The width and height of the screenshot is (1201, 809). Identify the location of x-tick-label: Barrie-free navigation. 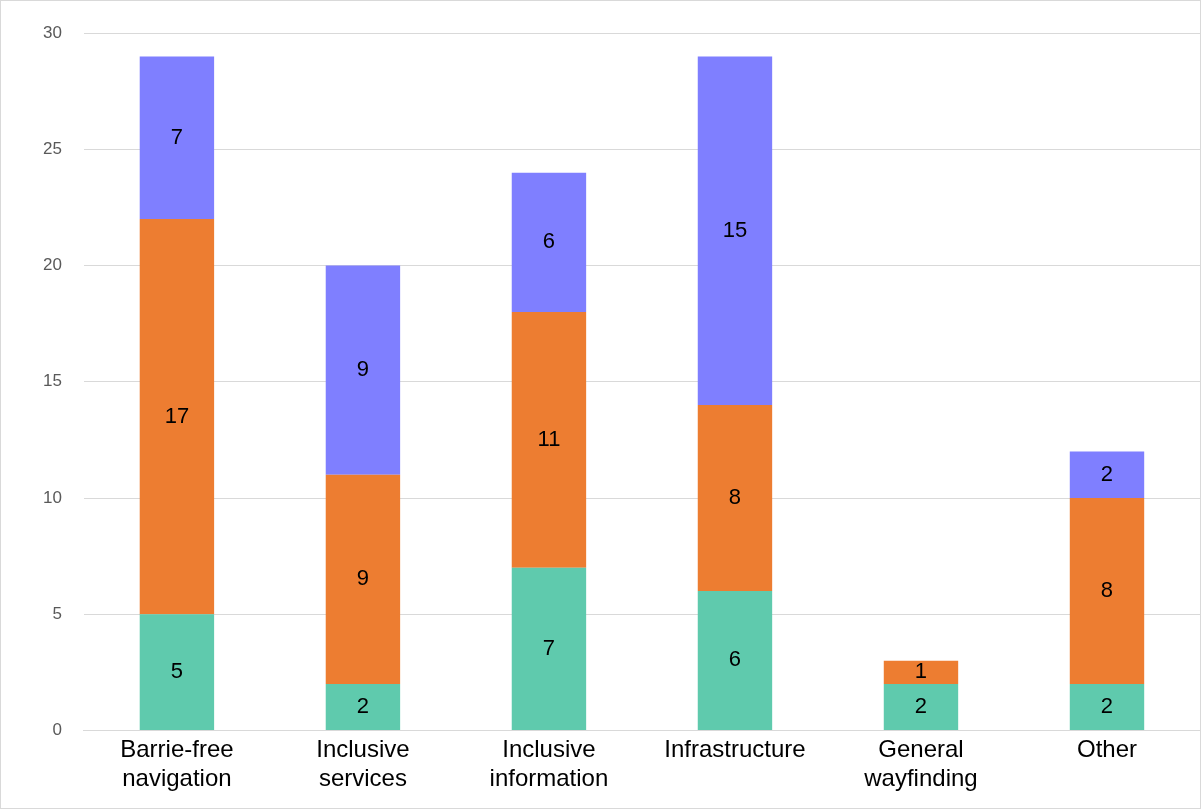
(177, 763).